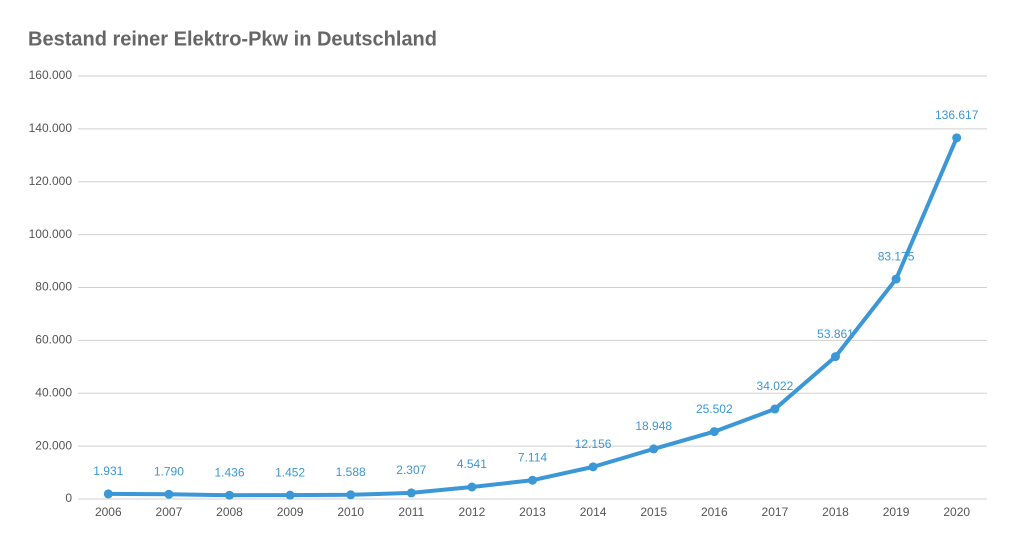 Image resolution: width=1014 pixels, height=547 pixels. What do you see at coordinates (593, 512) in the screenshot?
I see `x-tick-label: 2014` at bounding box center [593, 512].